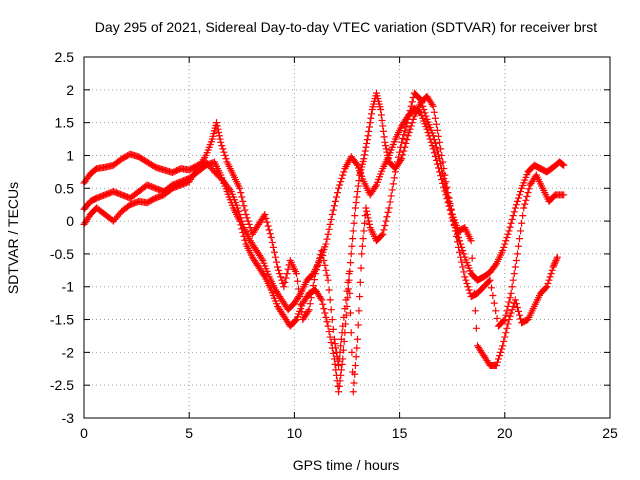 This screenshot has height=480, width=640. What do you see at coordinates (62, 385) in the screenshot?
I see `y-tick-label: -2.5` at bounding box center [62, 385].